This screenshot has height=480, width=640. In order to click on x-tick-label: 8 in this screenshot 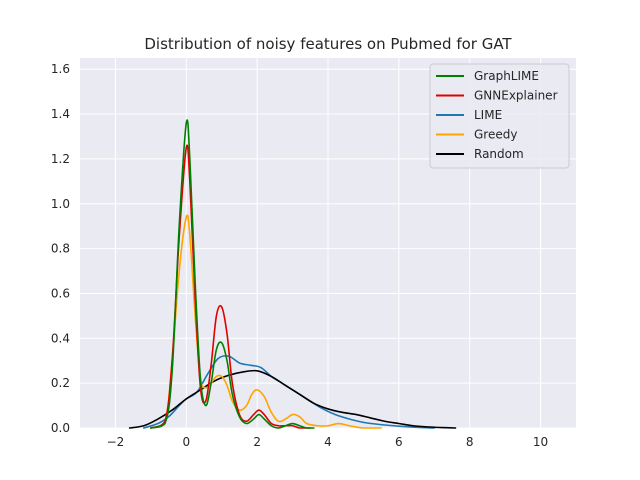, I will do `click(470, 442)`.